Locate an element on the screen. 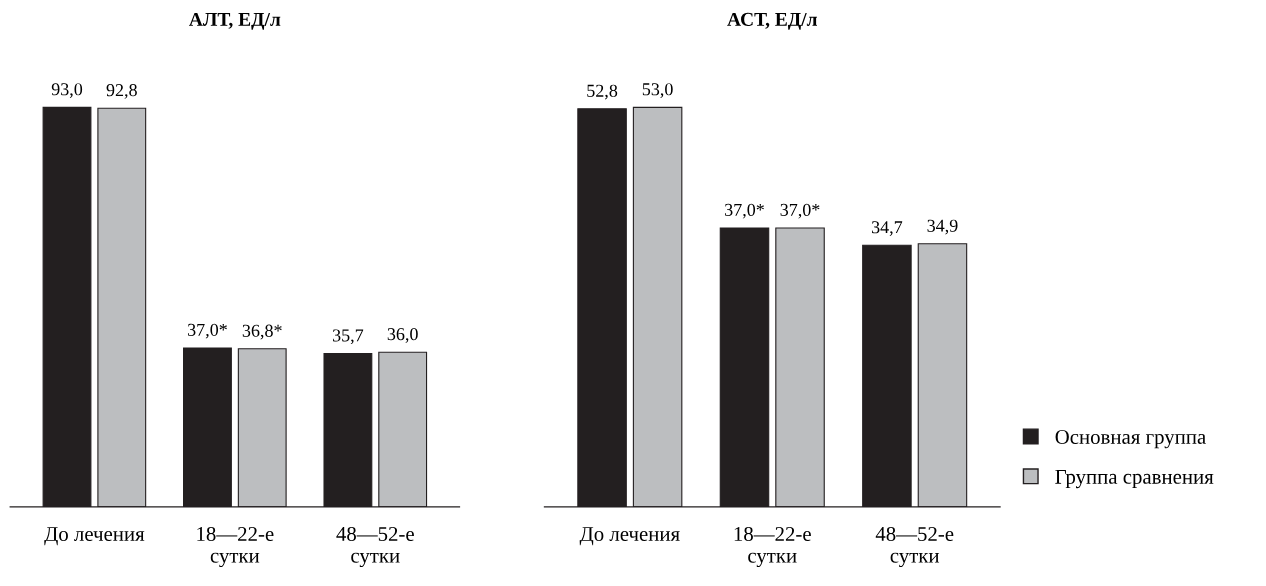  data-label: 36,0 is located at coordinates (402, 335).